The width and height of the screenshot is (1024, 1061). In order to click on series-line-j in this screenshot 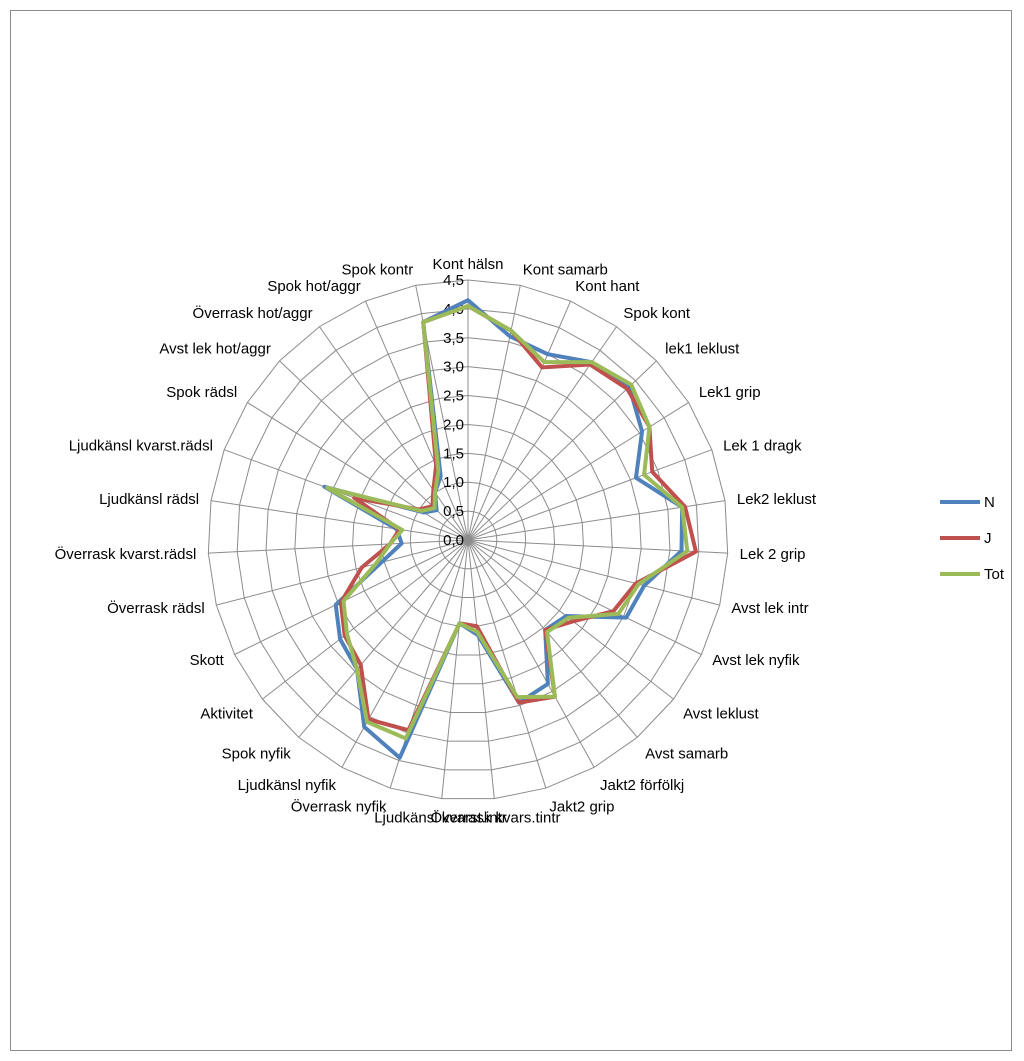, I will do `click(518, 518)`.